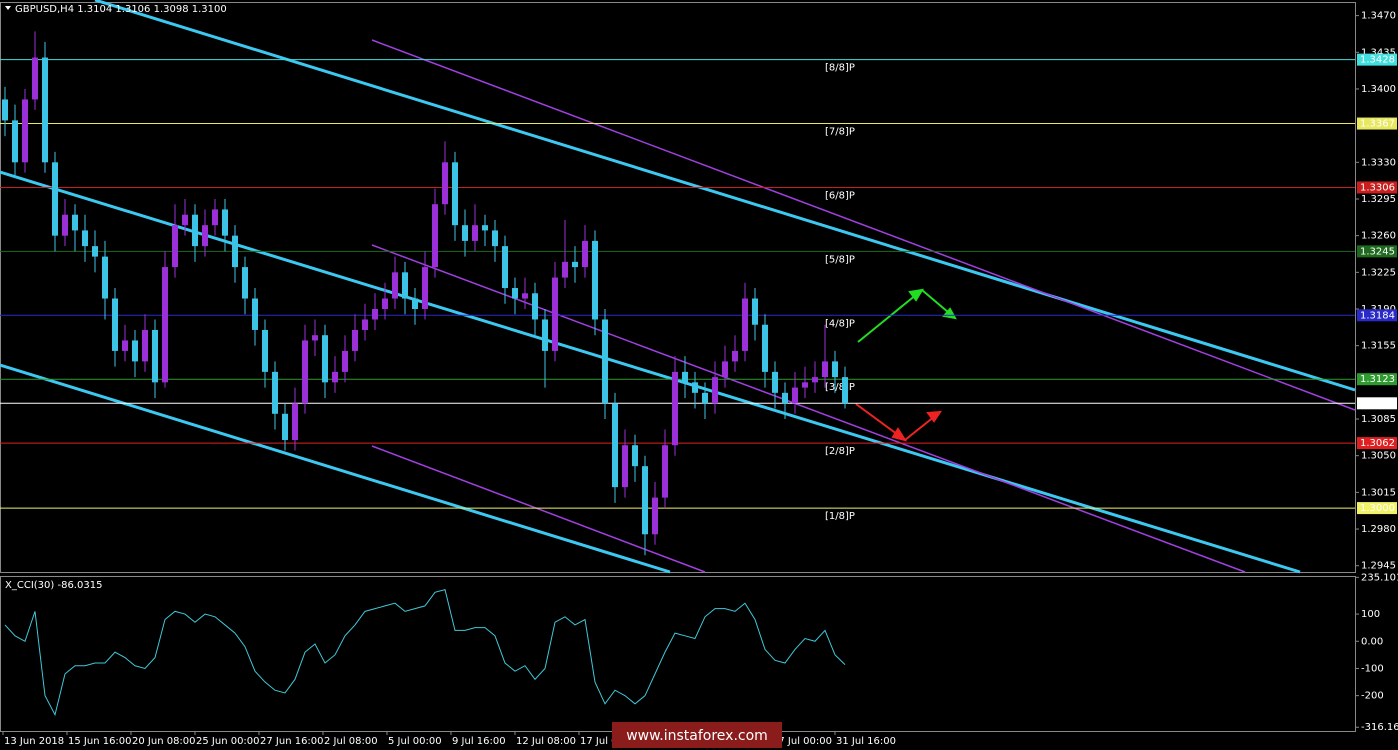 Image resolution: width=1398 pixels, height=750 pixels. I want to click on level-price-label: 1.3184, so click(1377, 315).